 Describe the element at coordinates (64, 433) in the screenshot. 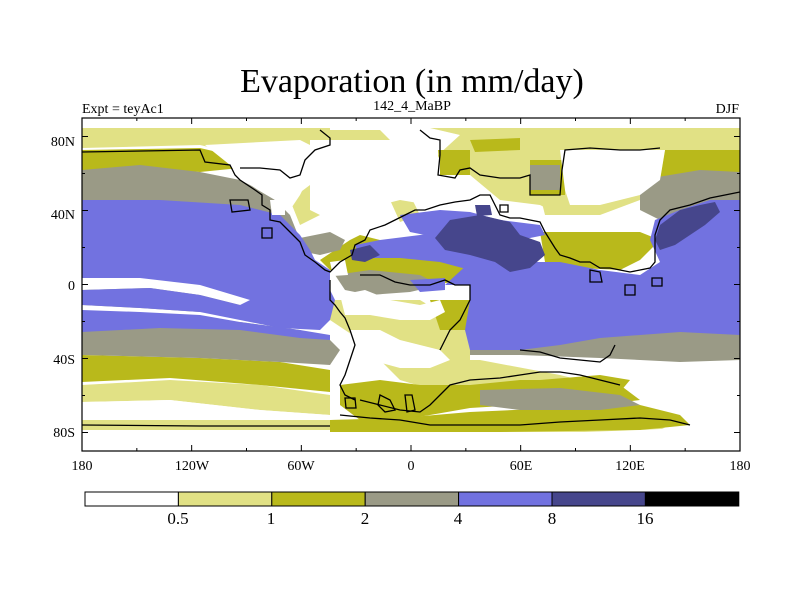

I see `lat-tick-80s: 80S` at that location.